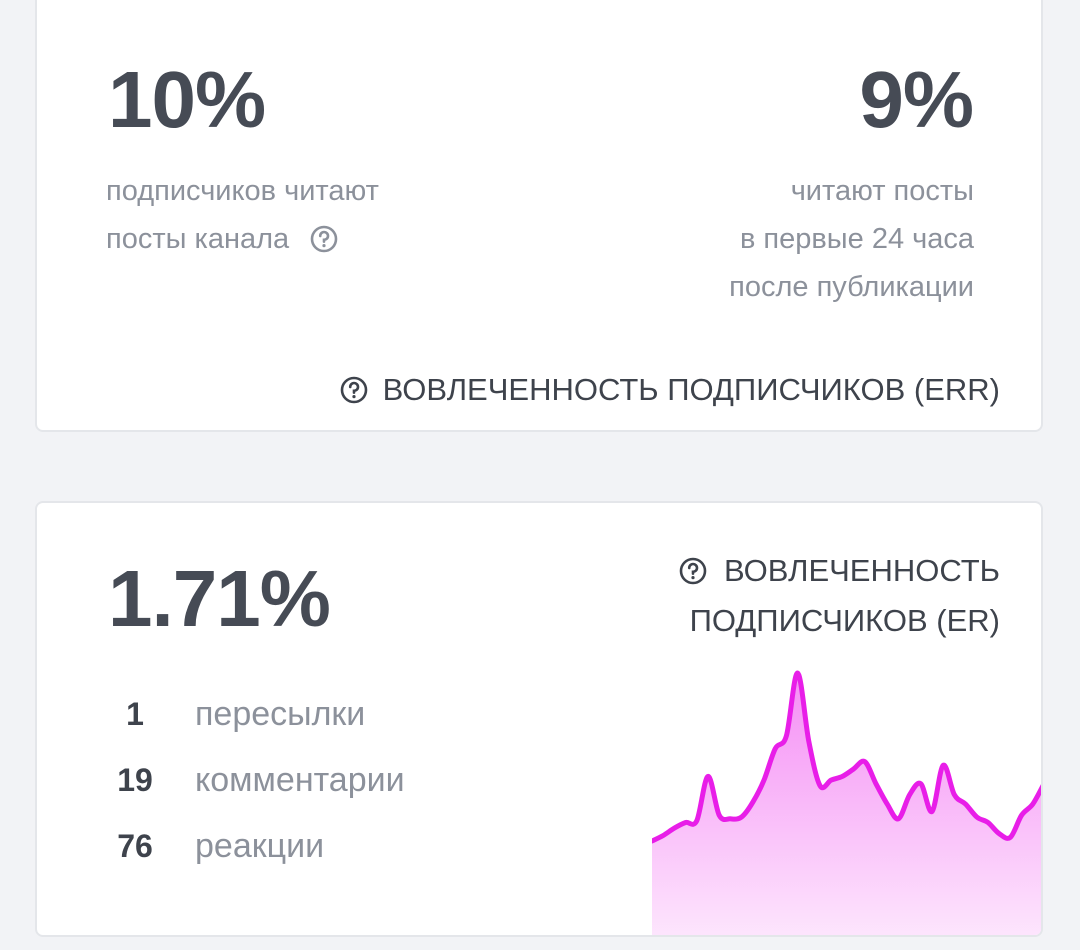 This screenshot has height=950, width=1080. I want to click on stat-label: реакции, so click(260, 846).